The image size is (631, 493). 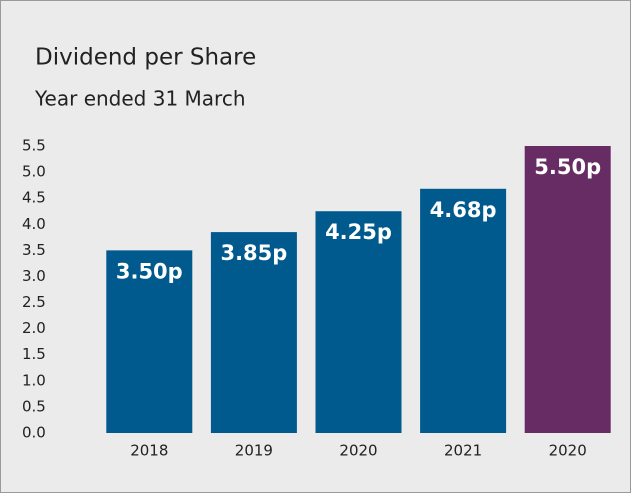 I want to click on y-tick-label: 1.5, so click(x=34, y=354).